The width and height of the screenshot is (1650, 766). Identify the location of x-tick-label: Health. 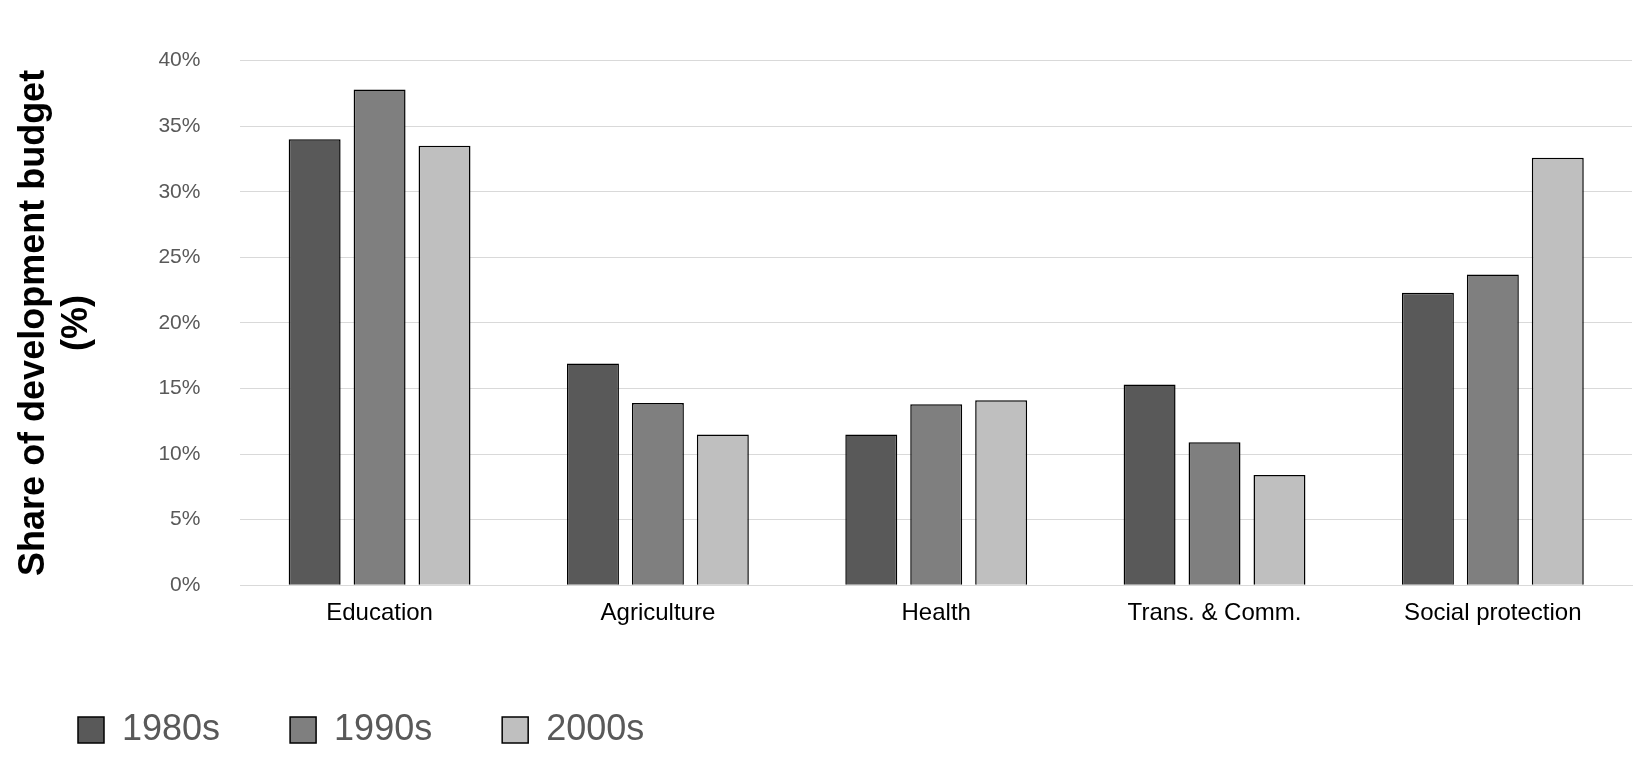
(936, 612).